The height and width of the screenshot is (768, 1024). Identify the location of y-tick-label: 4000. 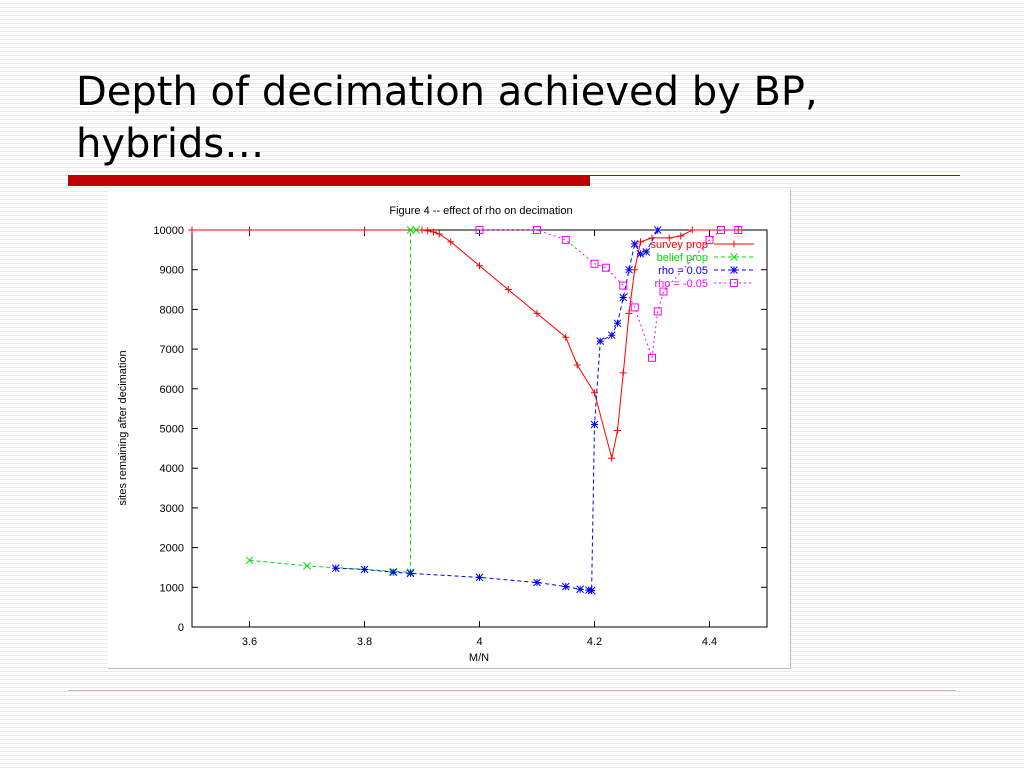
(172, 469).